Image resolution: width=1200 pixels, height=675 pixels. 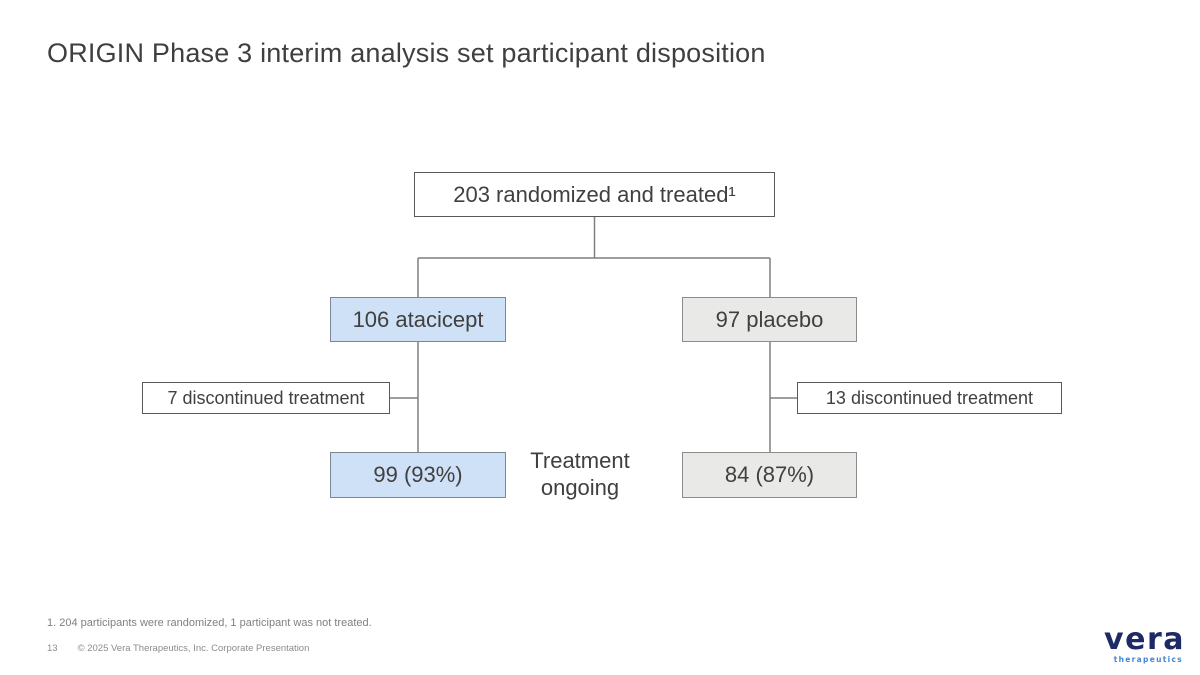 I want to click on vera-therapeutics-logo: vera therapeutics, so click(x=1144, y=642).